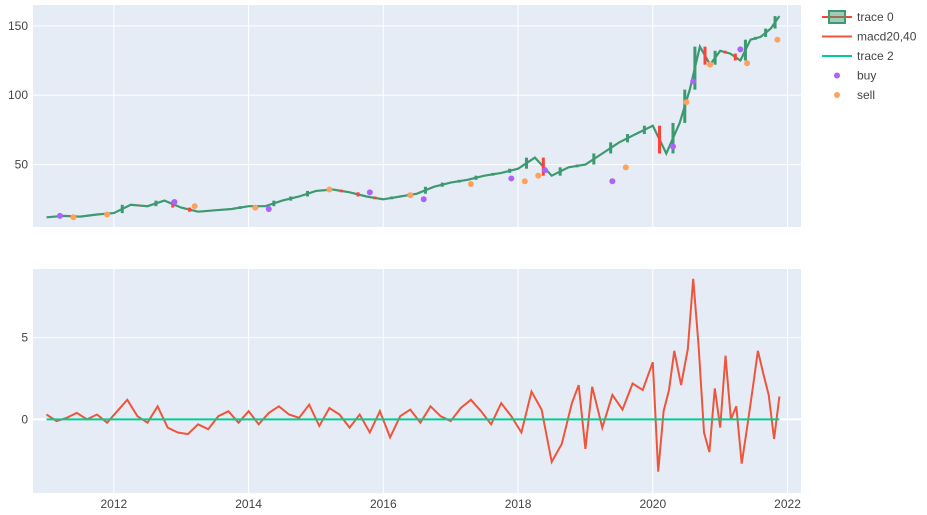 The width and height of the screenshot is (927, 515). Describe the element at coordinates (866, 76) in the screenshot. I see `legend-label: buy` at that location.